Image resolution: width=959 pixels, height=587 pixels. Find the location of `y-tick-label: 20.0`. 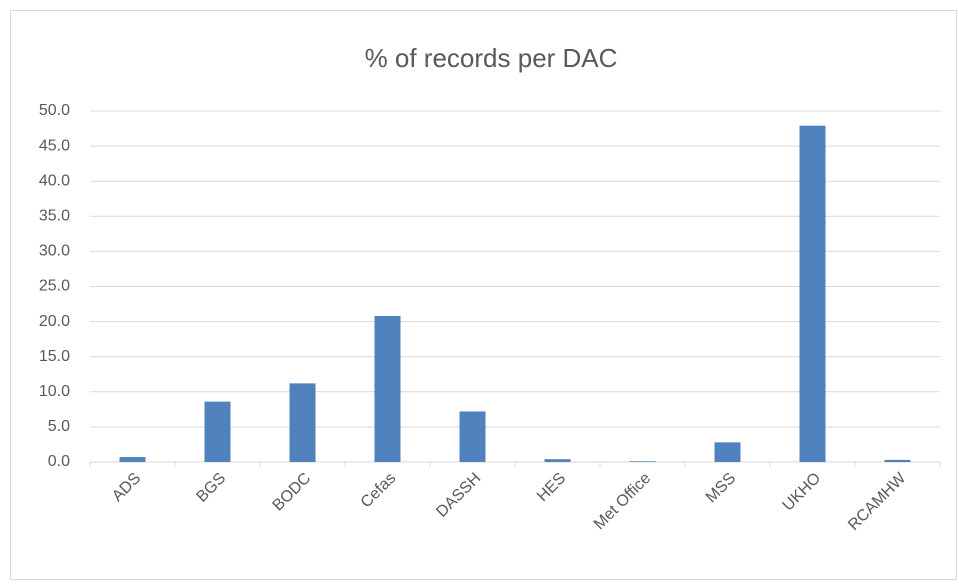

y-tick-label: 20.0 is located at coordinates (54, 321).